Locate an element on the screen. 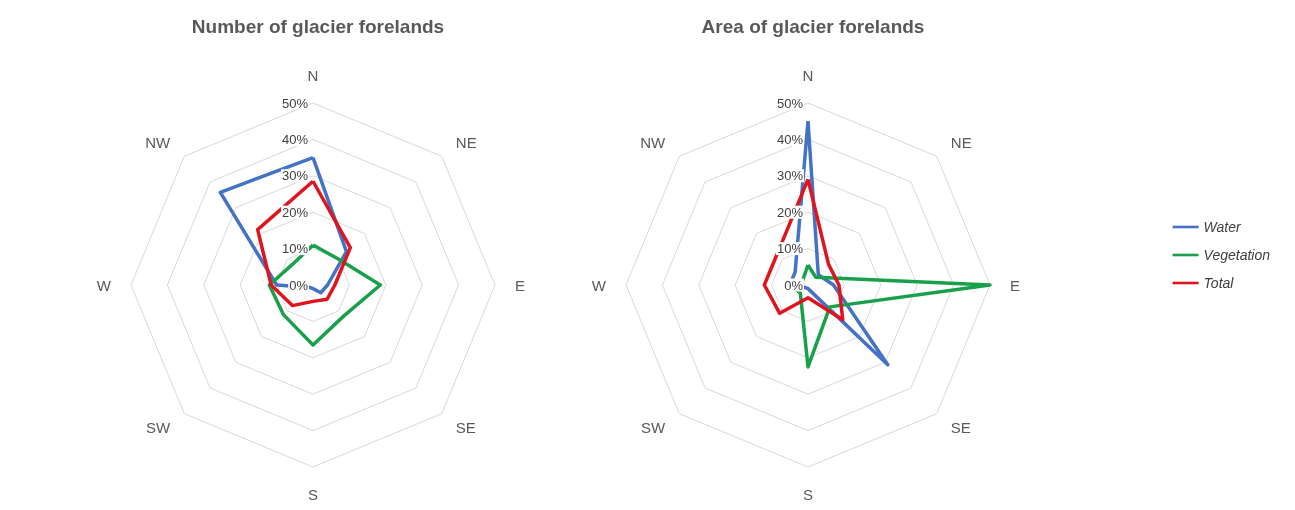 The image size is (1295, 510). legend-label: Total is located at coordinates (1219, 283).